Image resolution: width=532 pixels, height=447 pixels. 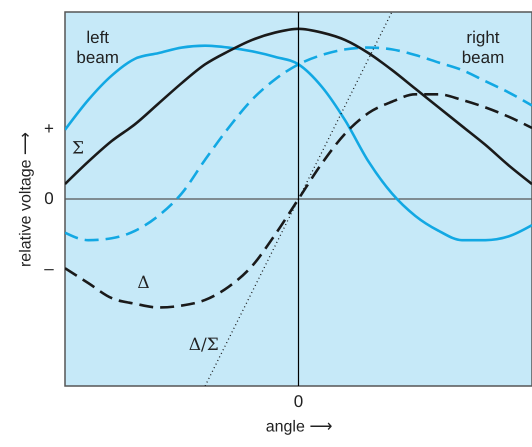 What do you see at coordinates (203, 344) in the screenshot?
I see `series-label: Δ/Σ` at bounding box center [203, 344].